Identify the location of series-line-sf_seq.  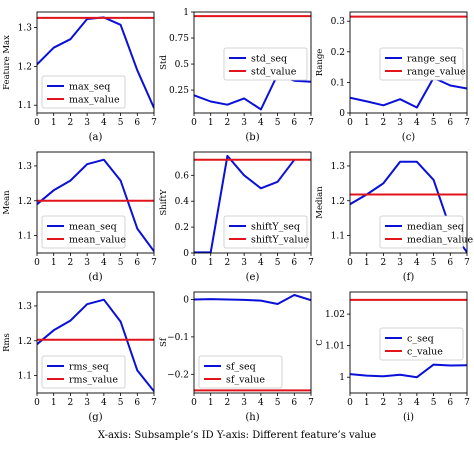
(252, 299).